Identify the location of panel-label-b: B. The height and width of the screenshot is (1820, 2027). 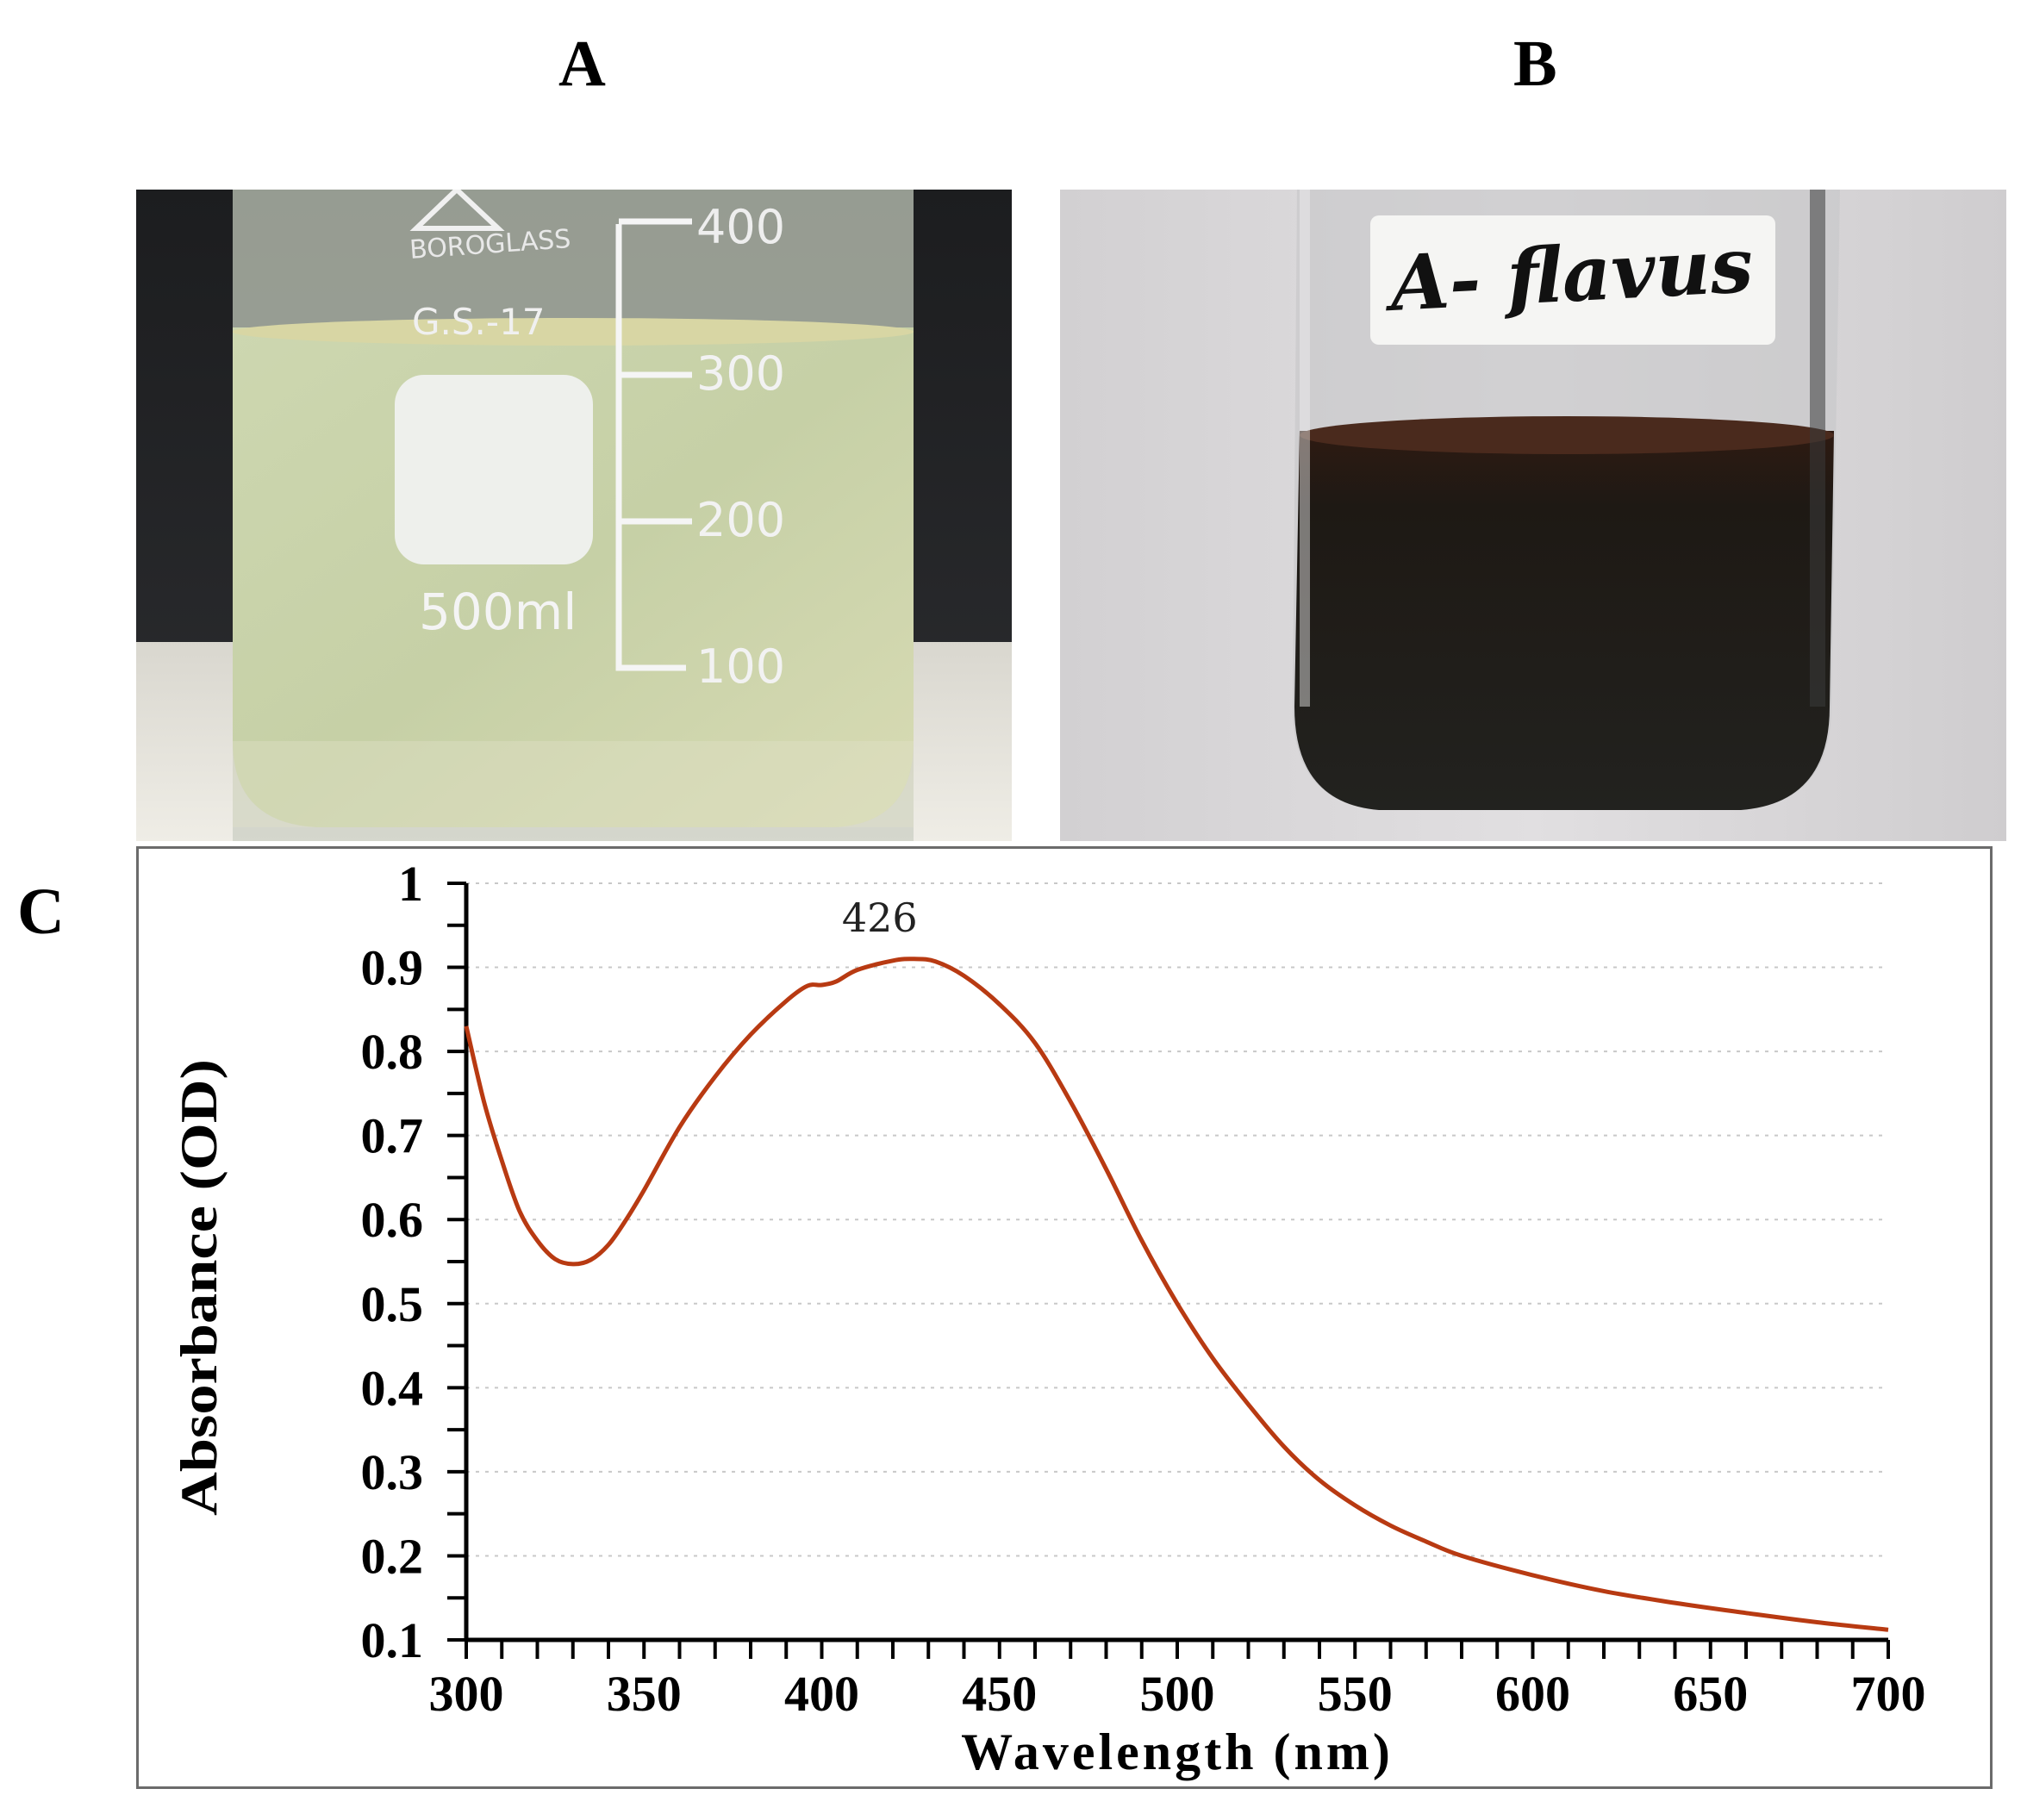
(1535, 64).